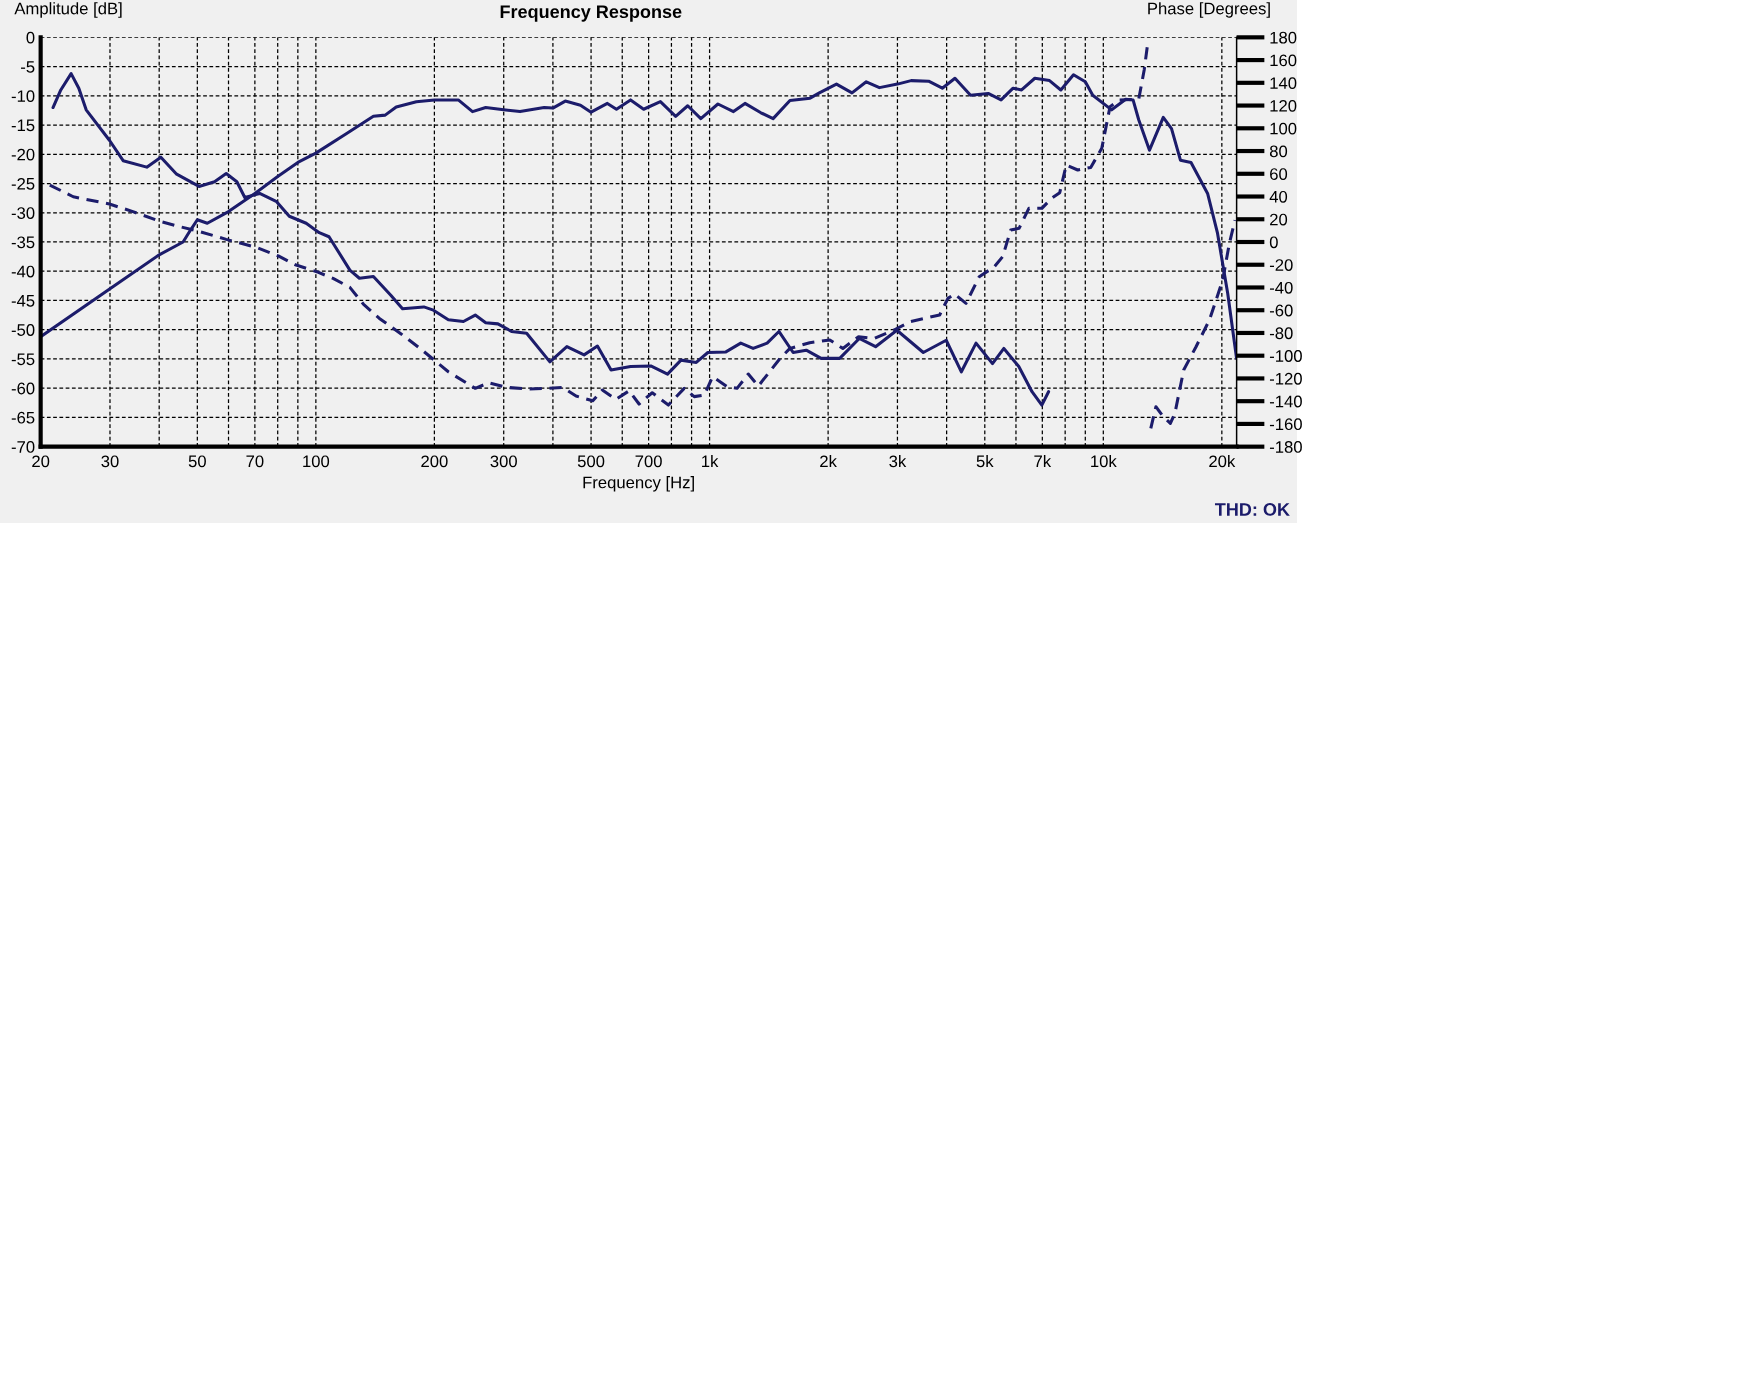 The width and height of the screenshot is (1760, 1388). What do you see at coordinates (23, 388) in the screenshot?
I see `y-tick-label: -60` at bounding box center [23, 388].